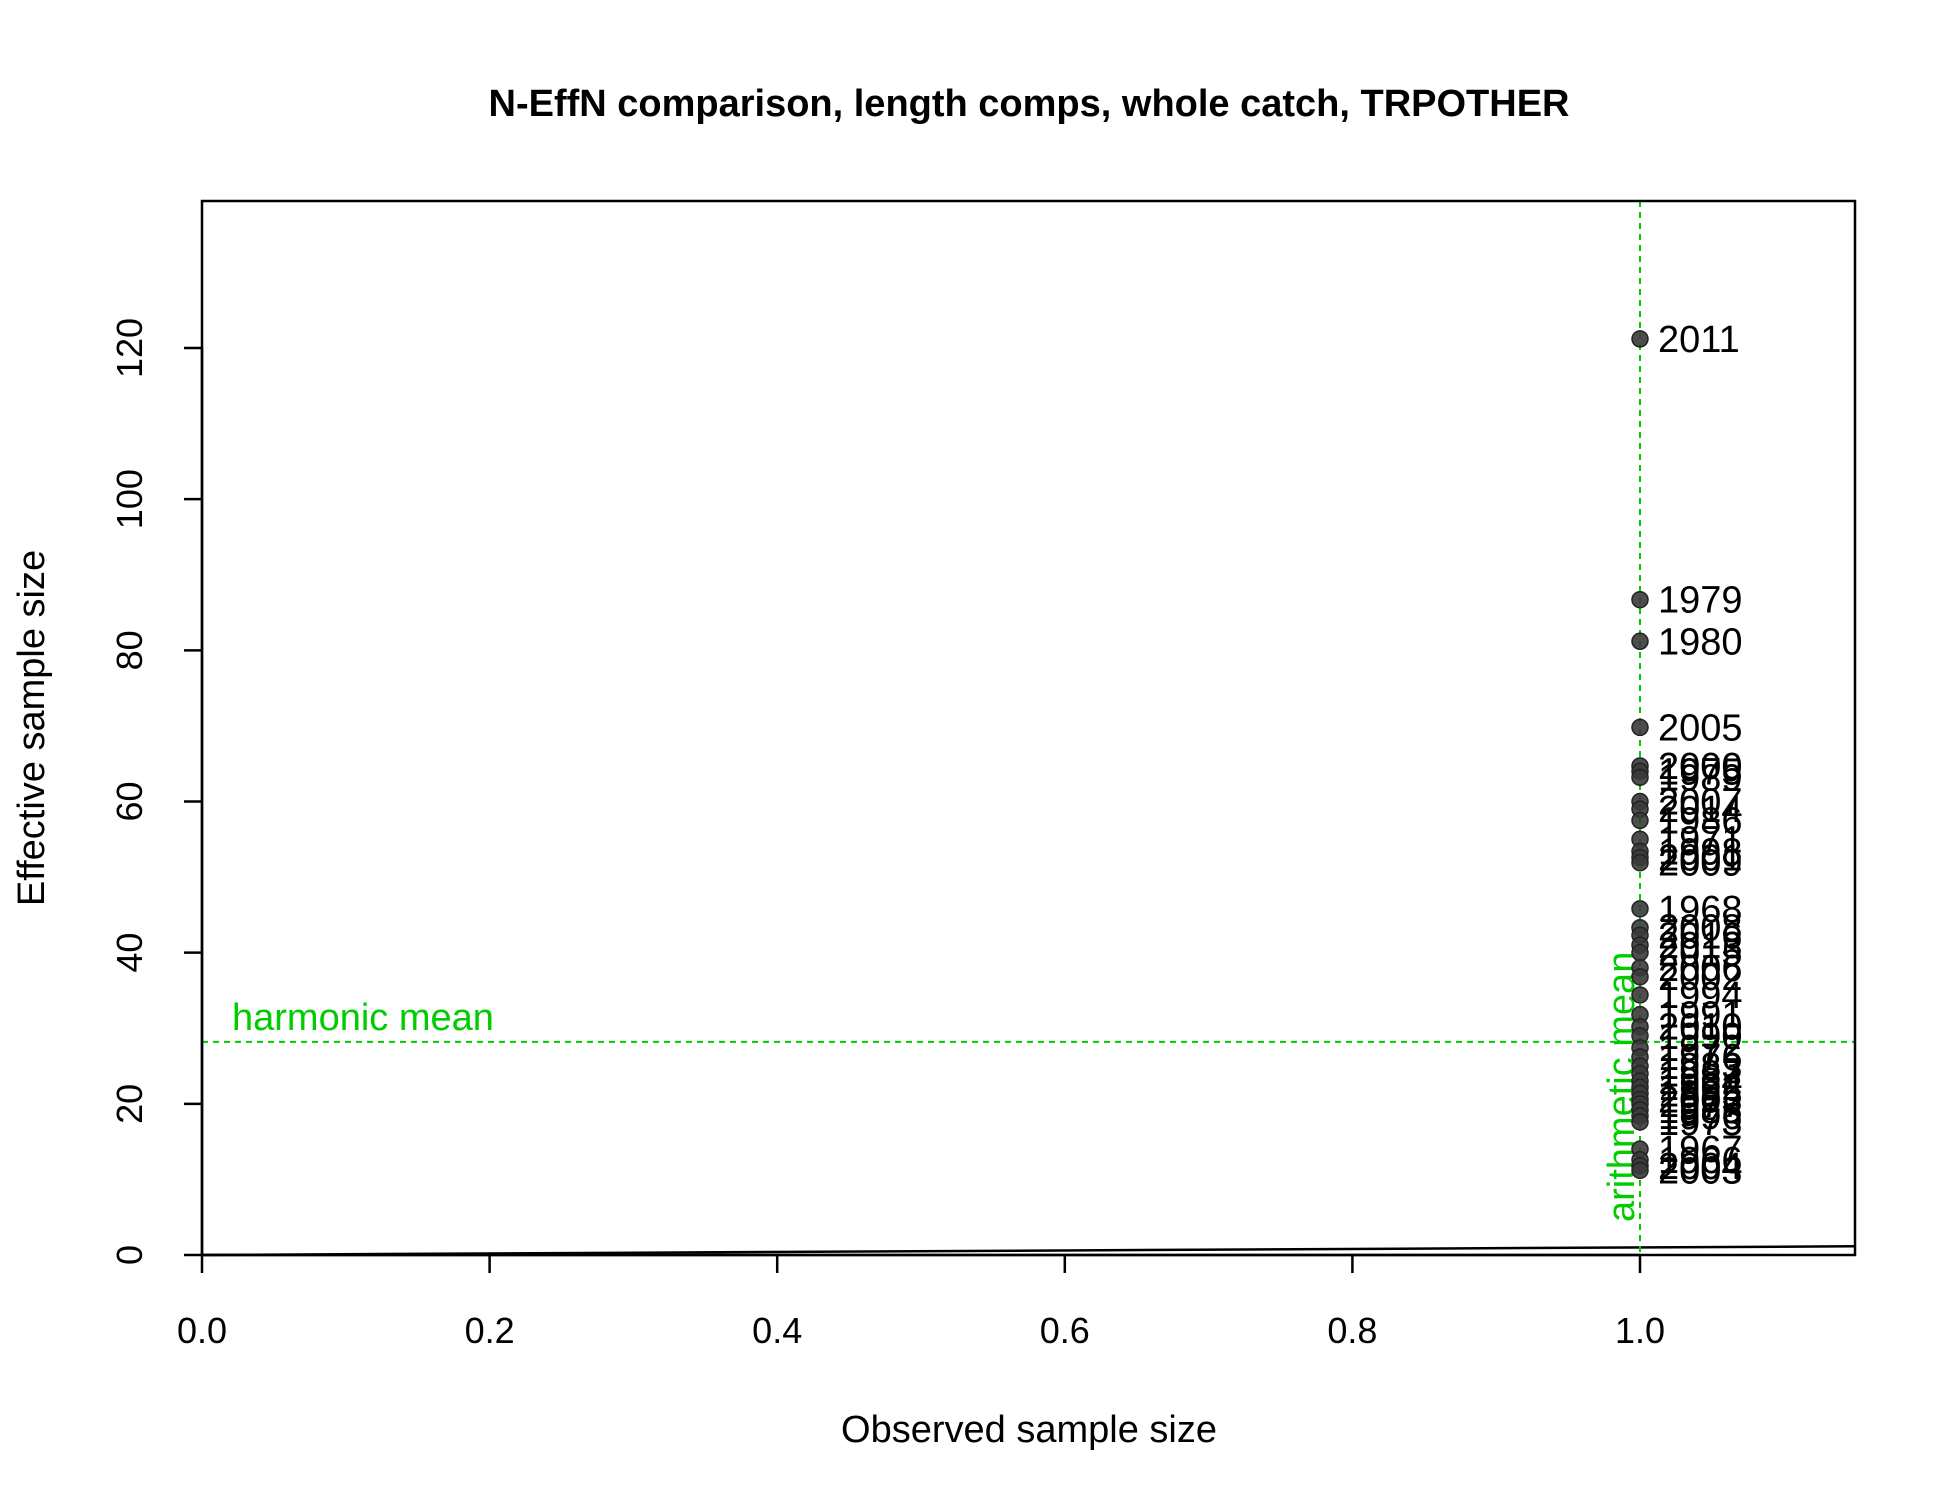  What do you see at coordinates (1700, 767) in the screenshot?
I see `data-point-label: 2000` at bounding box center [1700, 767].